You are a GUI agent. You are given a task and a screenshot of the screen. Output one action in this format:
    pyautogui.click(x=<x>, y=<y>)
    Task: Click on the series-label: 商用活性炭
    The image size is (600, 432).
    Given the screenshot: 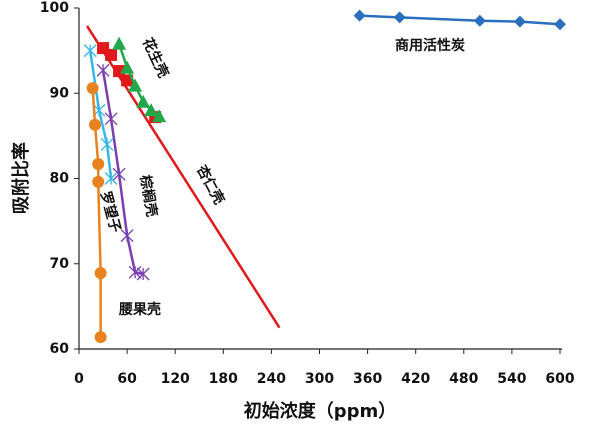 What is the action you would take?
    pyautogui.click(x=430, y=45)
    